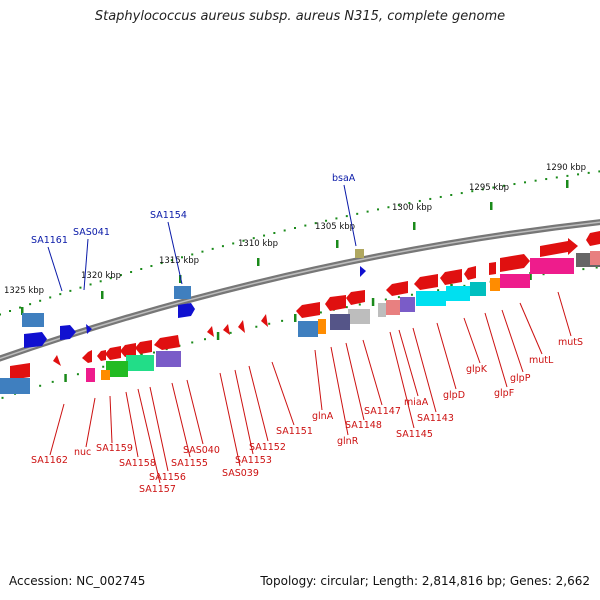 This screenshot has height=600, width=600. What do you see at coordinates (426, 282) in the screenshot?
I see `gene-arrow-SA1143-a` at bounding box center [426, 282].